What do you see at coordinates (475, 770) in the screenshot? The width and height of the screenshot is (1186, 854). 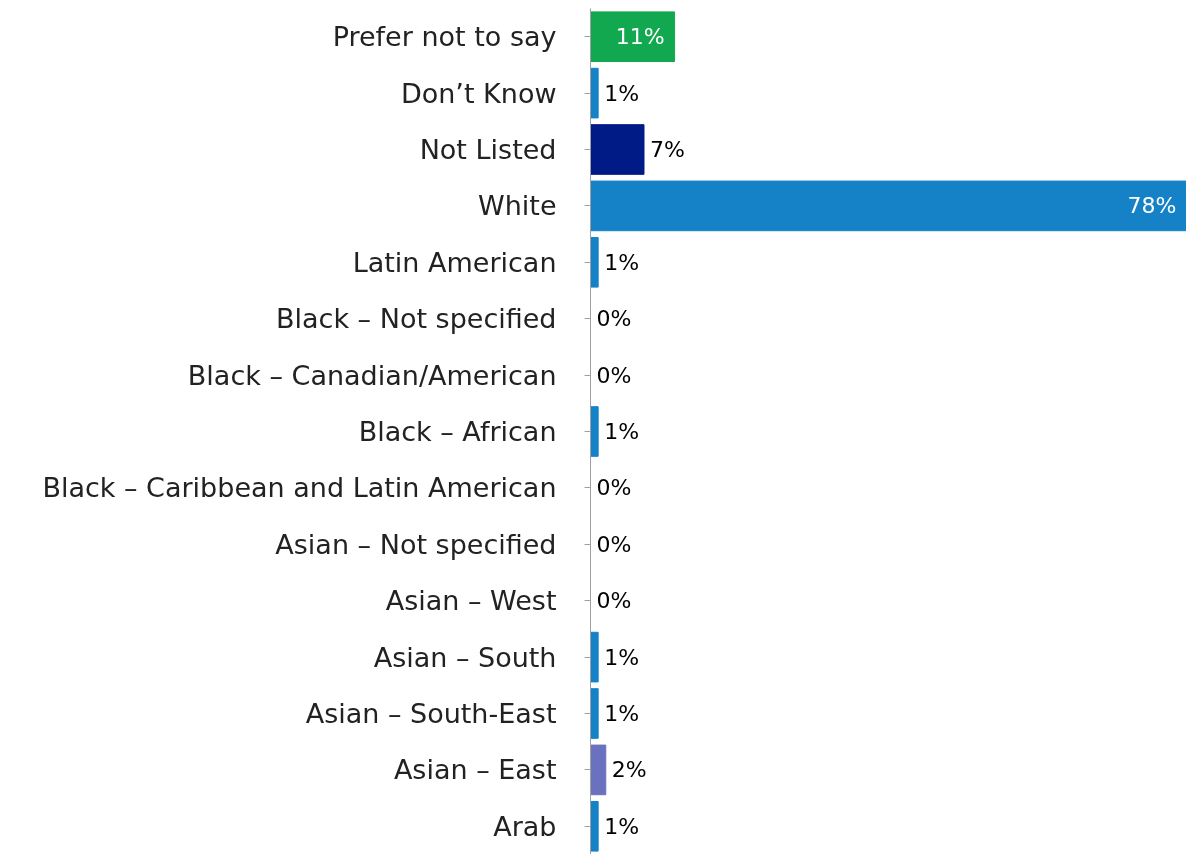 I see `y-tick-label: Asian – East` at bounding box center [475, 770].